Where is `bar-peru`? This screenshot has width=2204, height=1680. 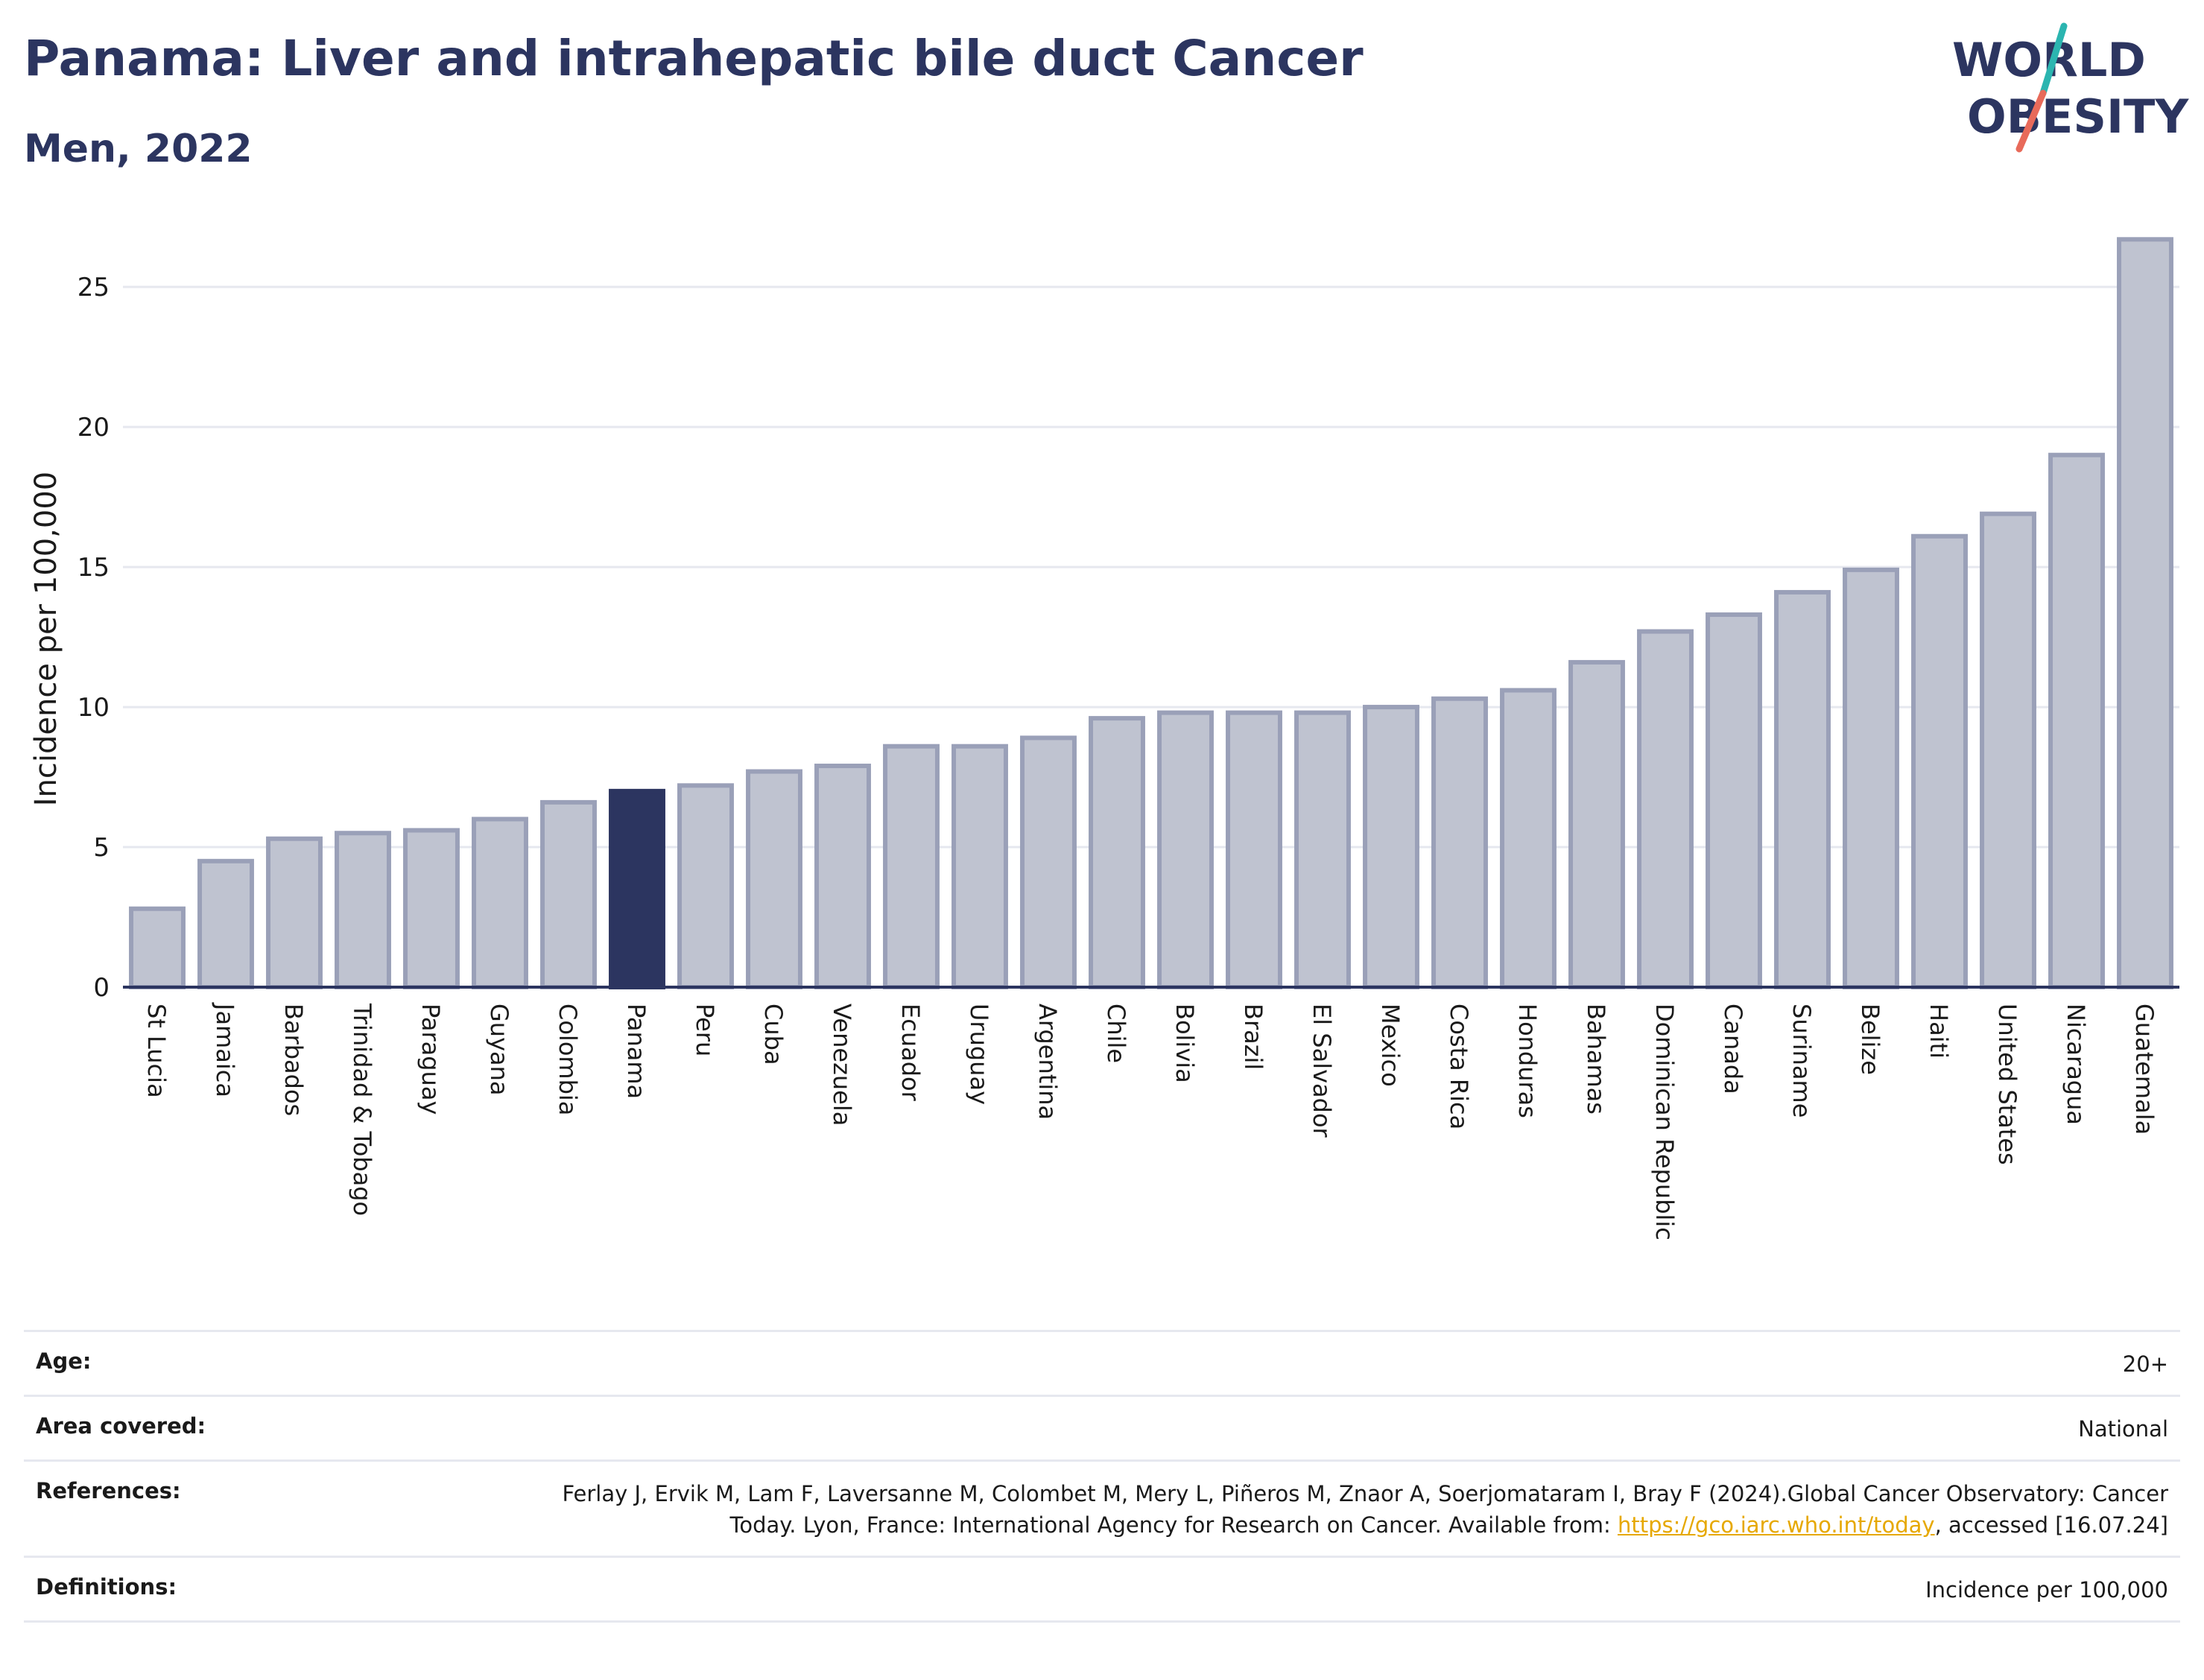 bar-peru is located at coordinates (705, 886).